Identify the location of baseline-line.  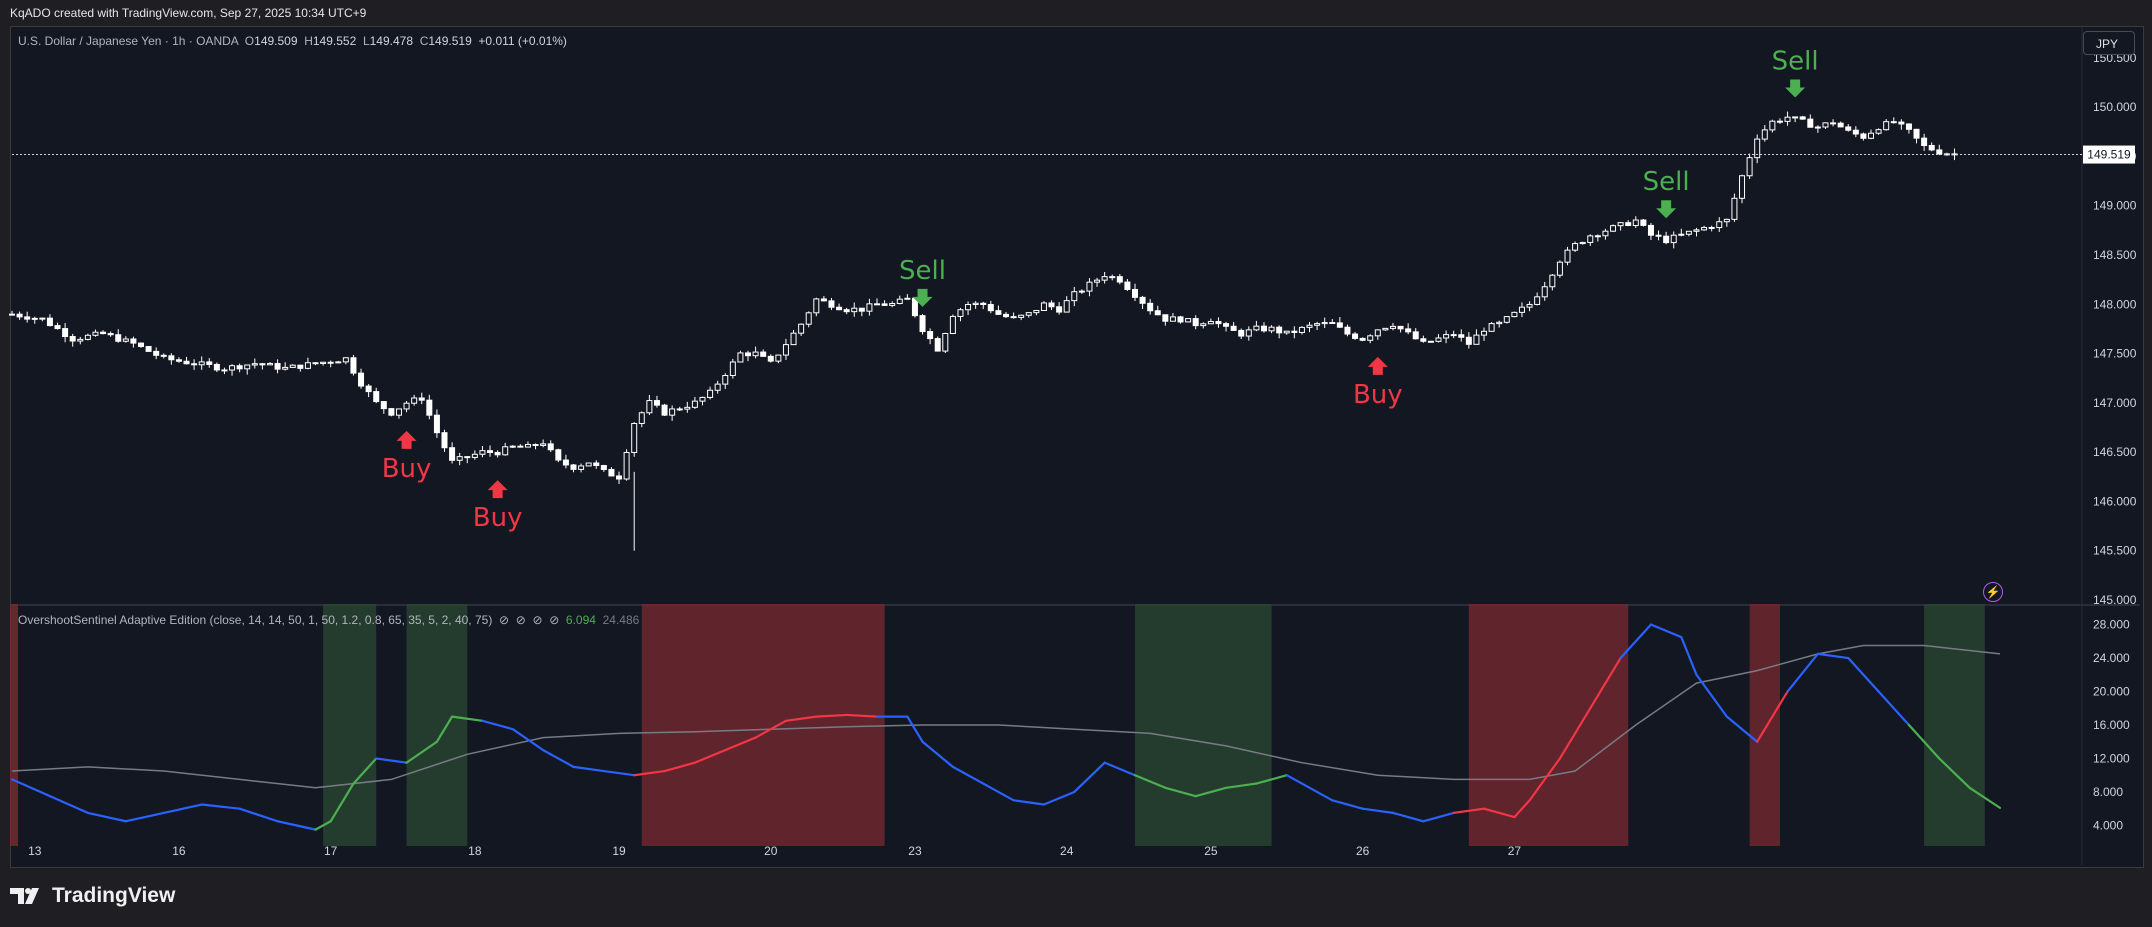
(1006, 716).